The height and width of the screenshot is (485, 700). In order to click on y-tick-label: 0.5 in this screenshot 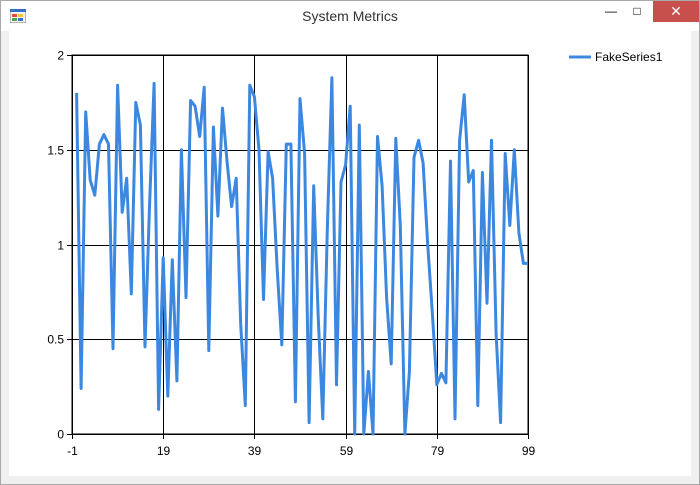, I will do `click(55, 340)`.